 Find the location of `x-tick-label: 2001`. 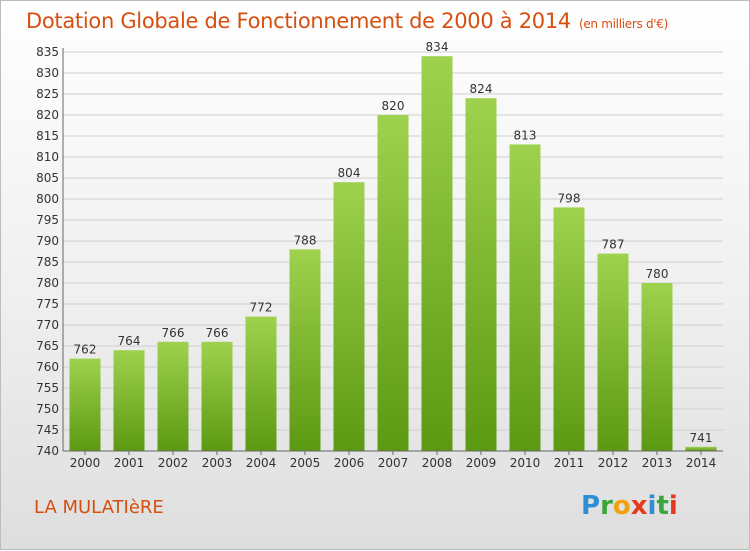

x-tick-label: 2001 is located at coordinates (129, 463).